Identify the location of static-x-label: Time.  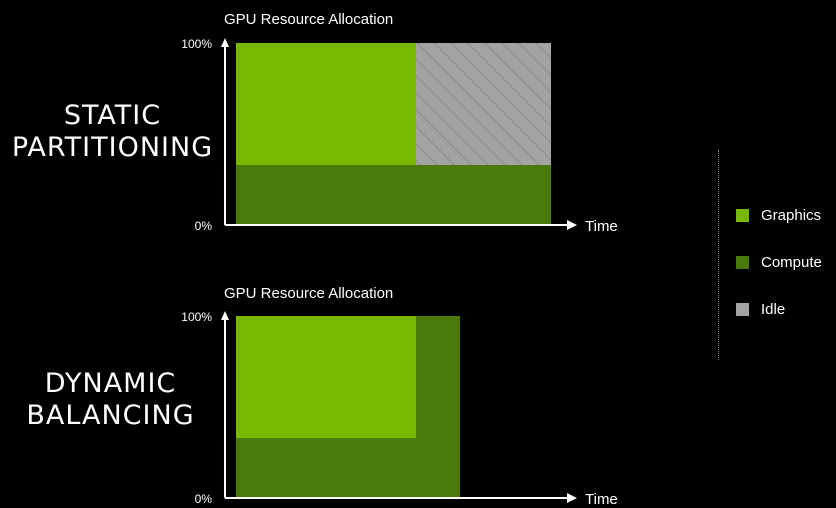
(601, 226).